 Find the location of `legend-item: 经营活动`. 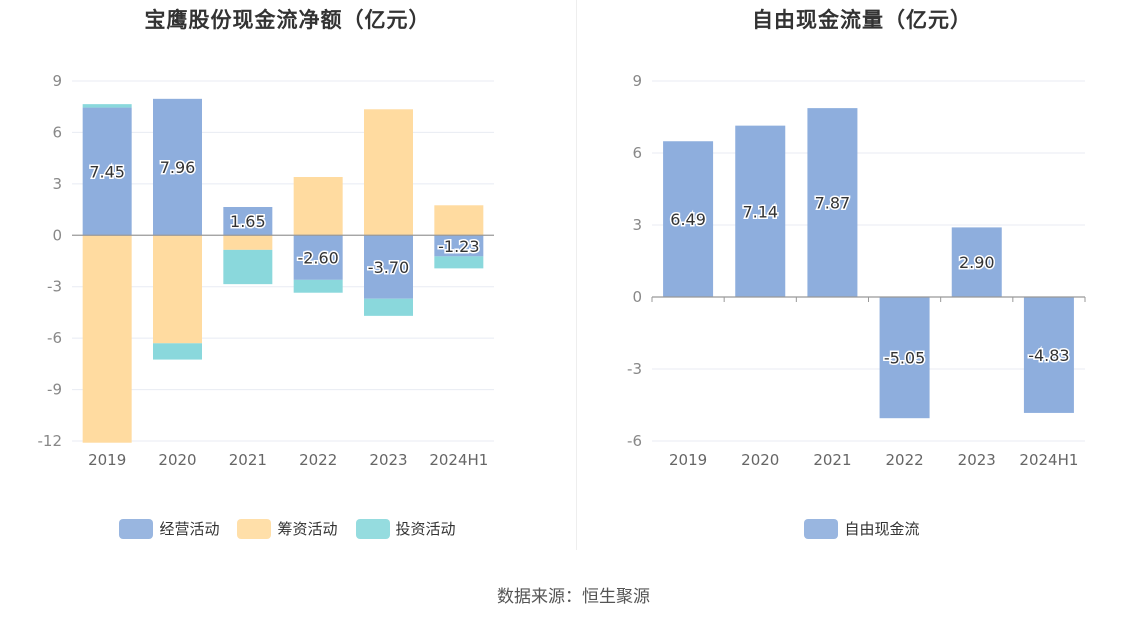

legend-item: 经营活动 is located at coordinates (169, 528).